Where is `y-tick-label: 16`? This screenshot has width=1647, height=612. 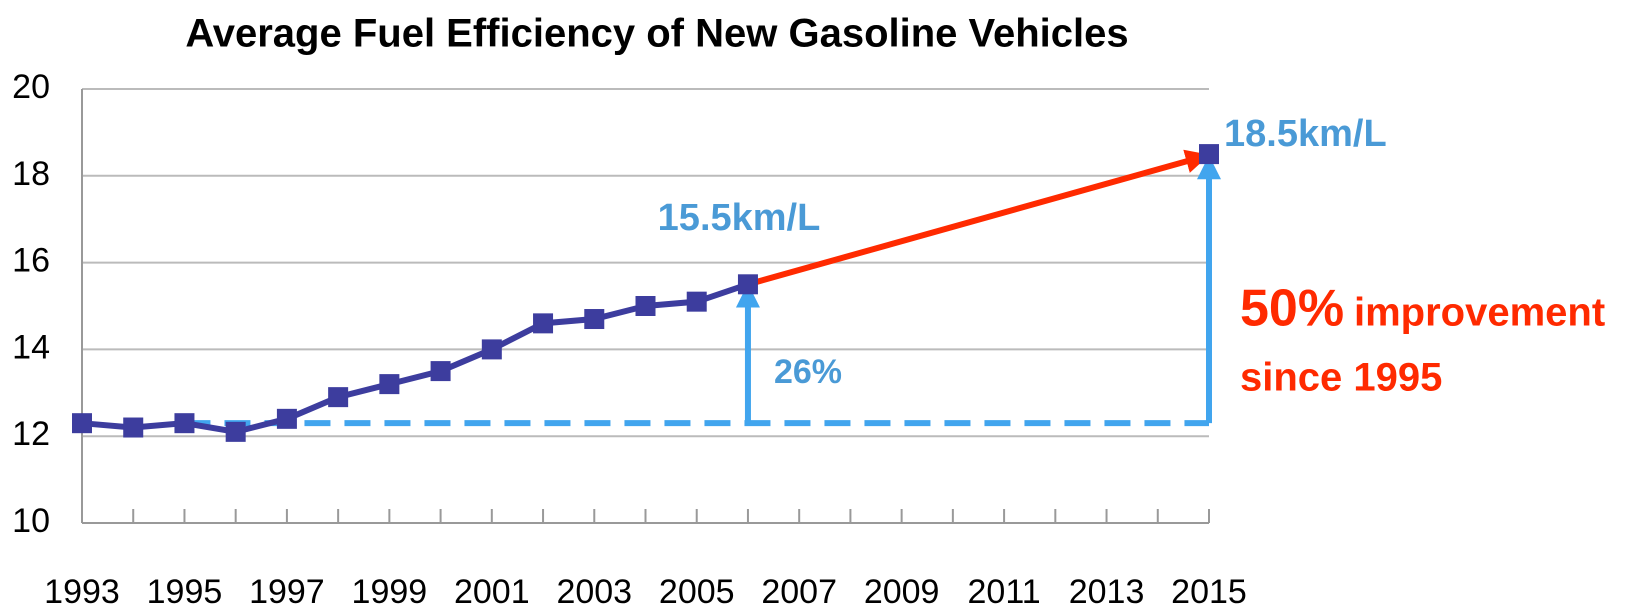
y-tick-label: 16 is located at coordinates (31, 261).